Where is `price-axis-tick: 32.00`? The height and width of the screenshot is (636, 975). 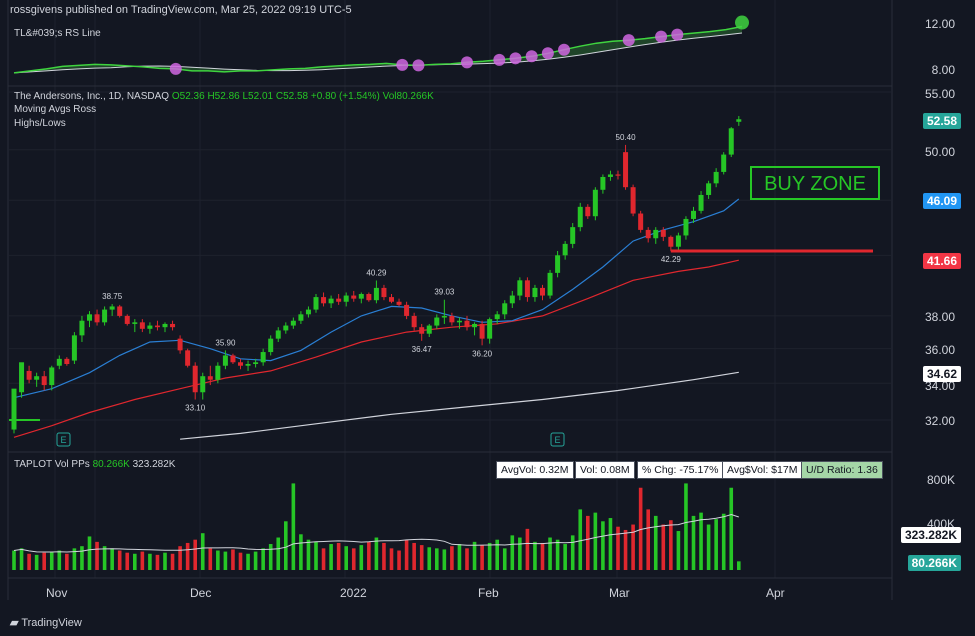
price-axis-tick: 32.00 is located at coordinates (939, 421).